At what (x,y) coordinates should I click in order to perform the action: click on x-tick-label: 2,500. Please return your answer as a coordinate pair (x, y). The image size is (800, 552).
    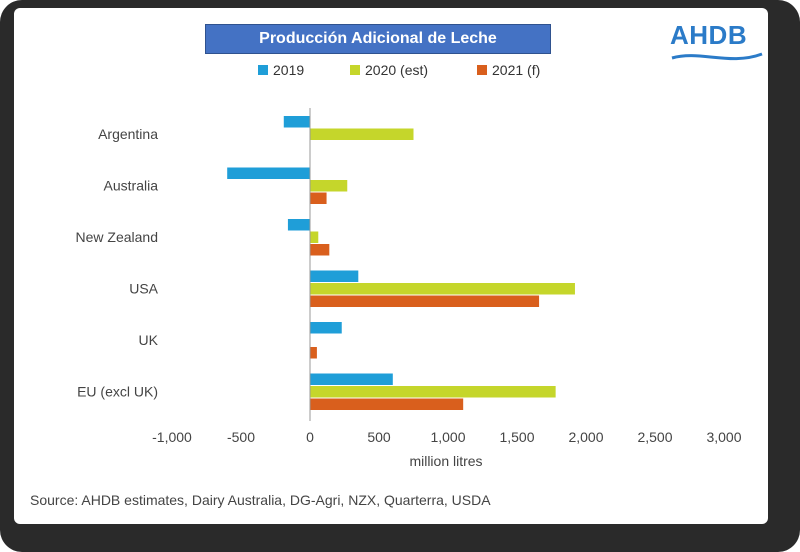
    Looking at the image, I should click on (654, 437).